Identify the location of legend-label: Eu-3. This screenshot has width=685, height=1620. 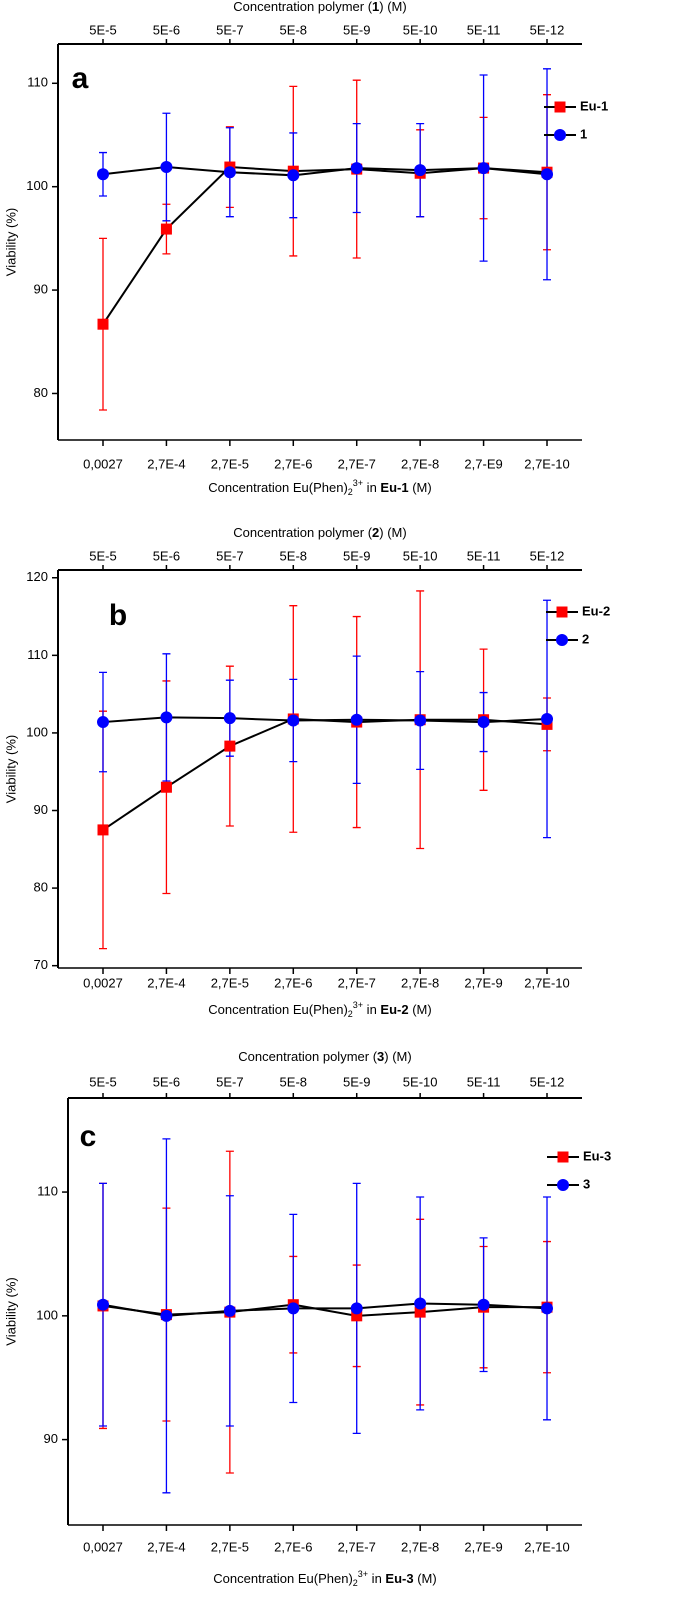
(597, 1155).